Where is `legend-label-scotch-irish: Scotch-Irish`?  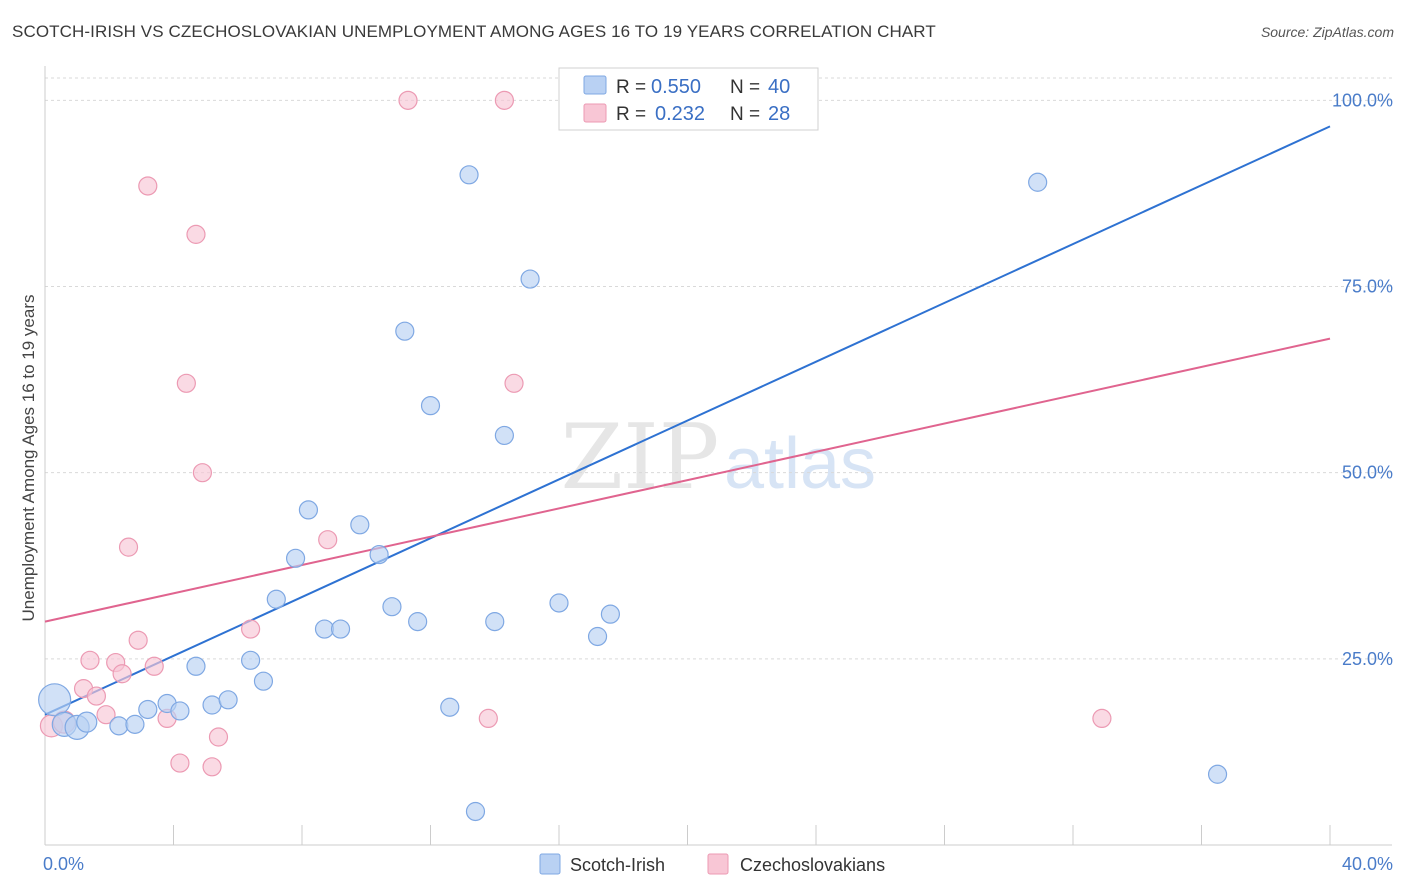
legend-label-scotch-irish: Scotch-Irish is located at coordinates (617, 865).